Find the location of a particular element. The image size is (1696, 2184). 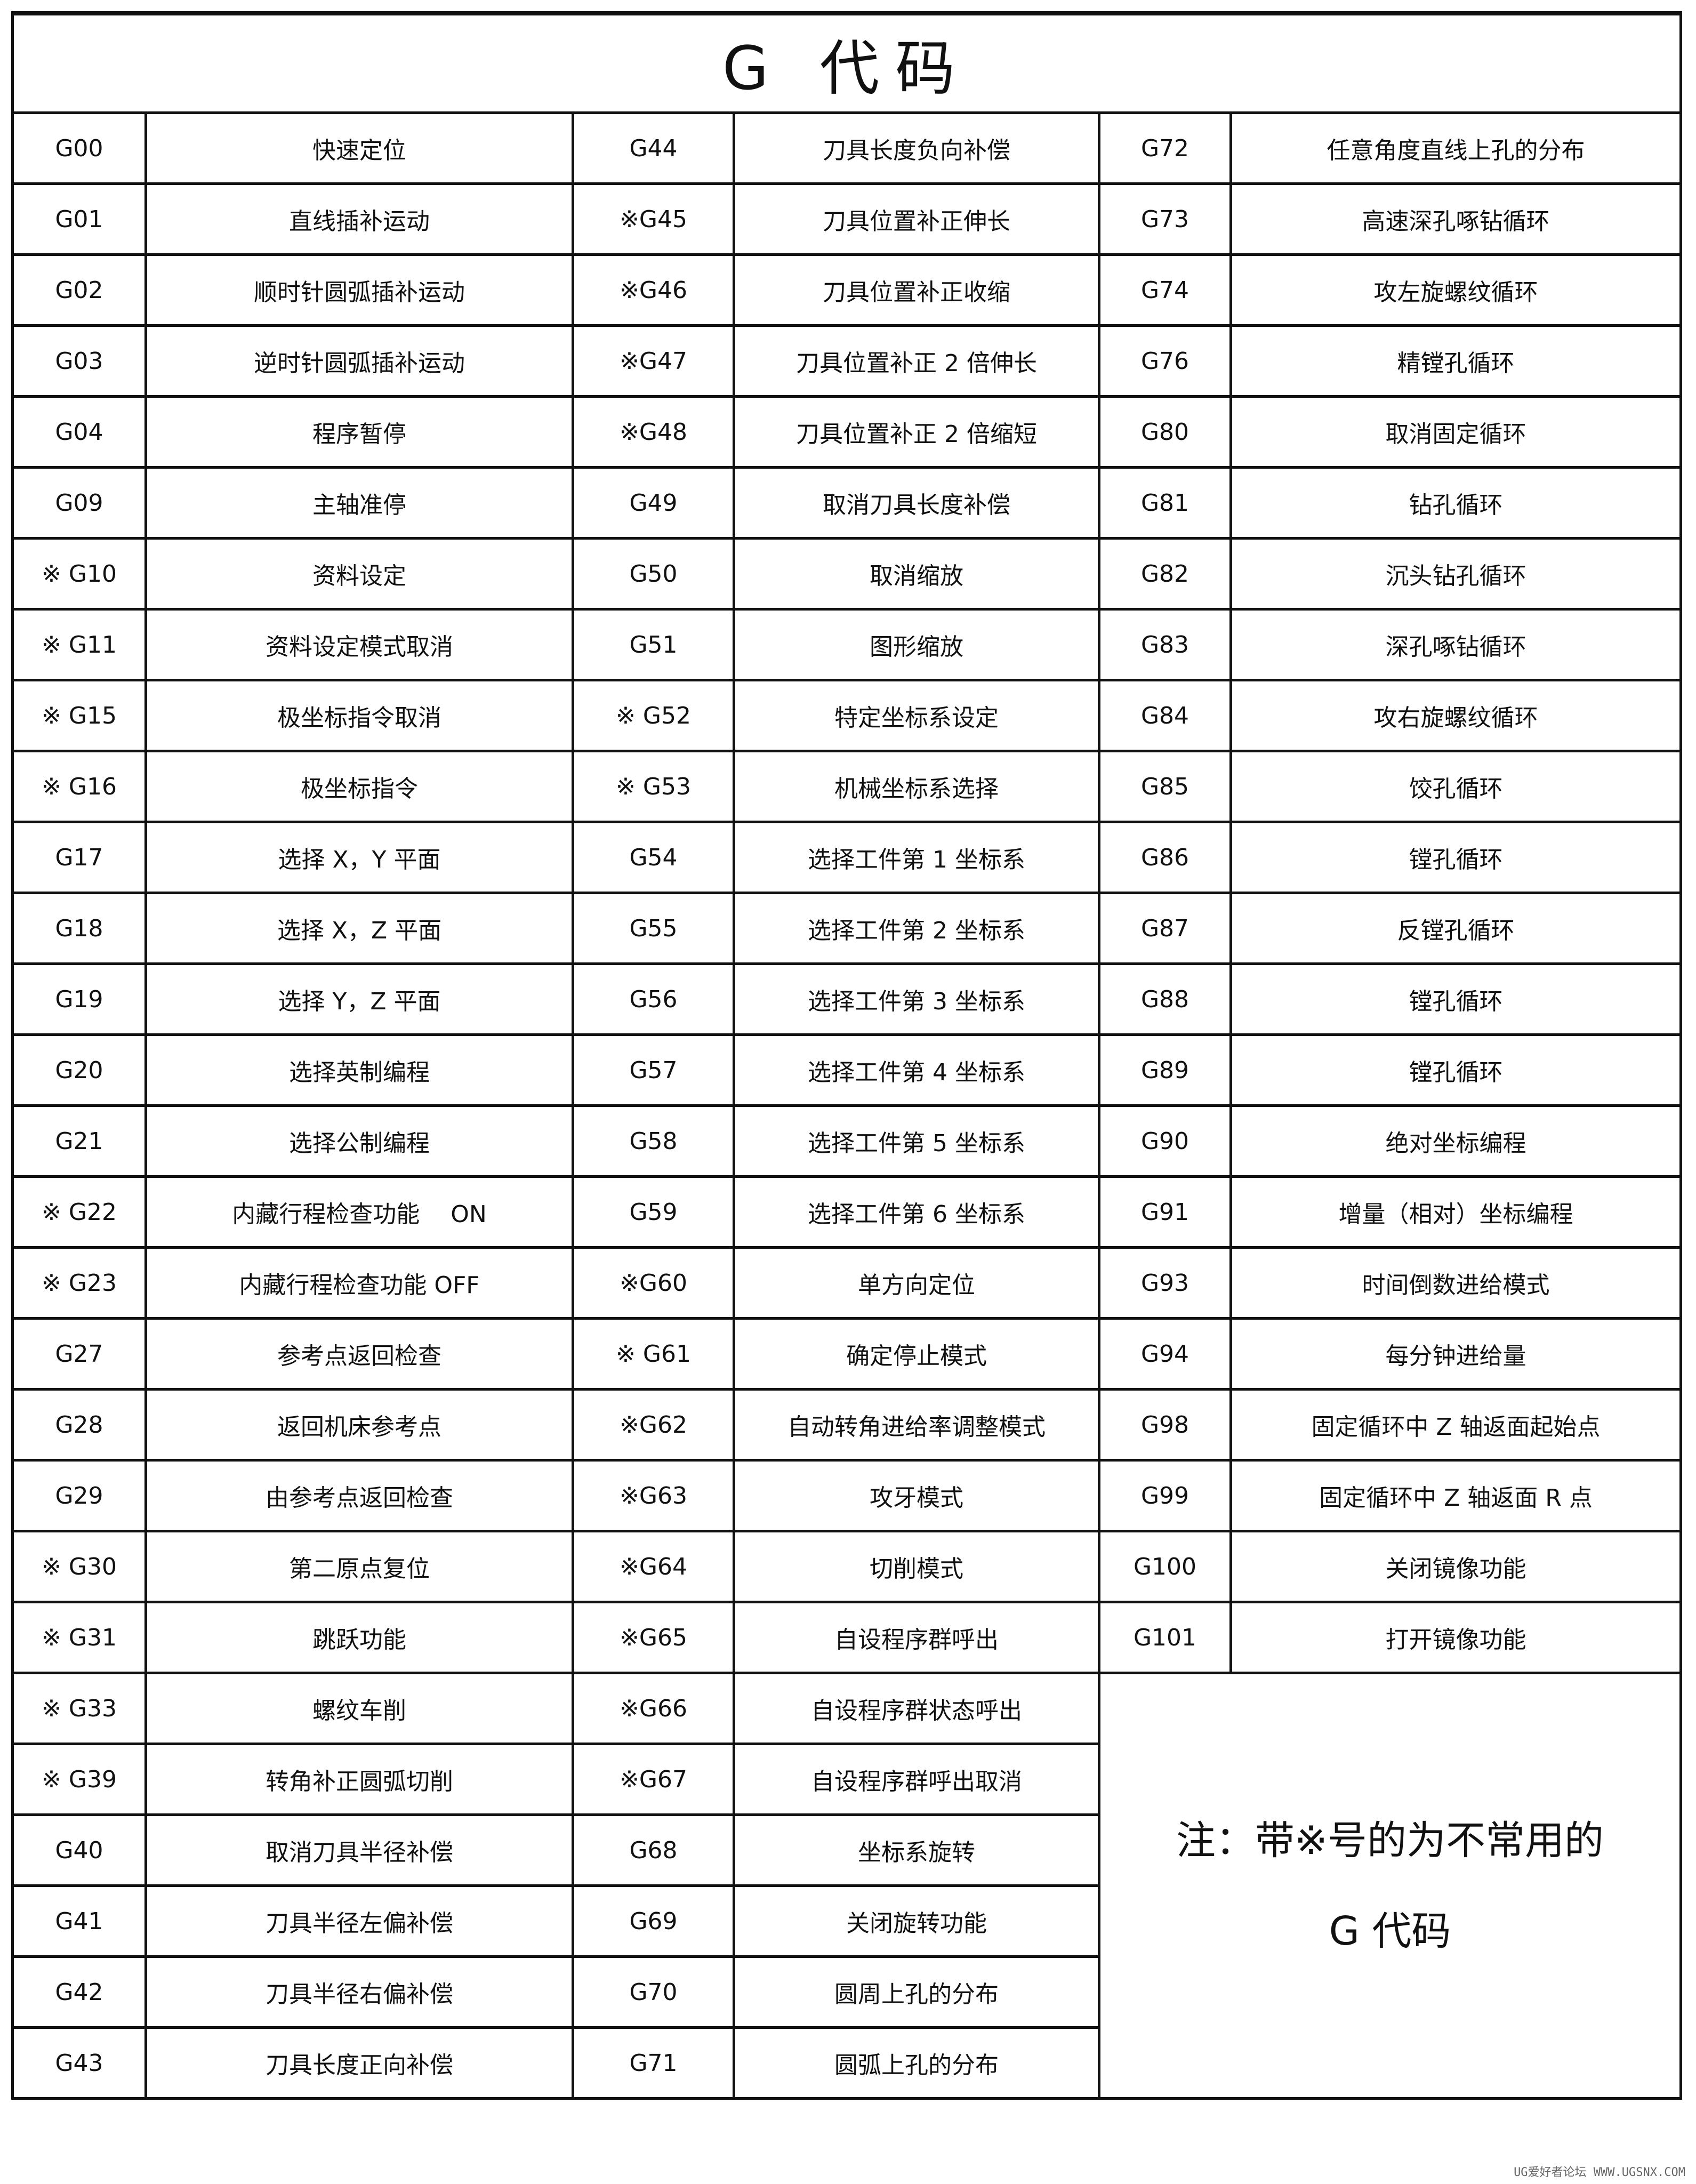

description-cell: 选择 X，Y 平面 is located at coordinates (359, 857).